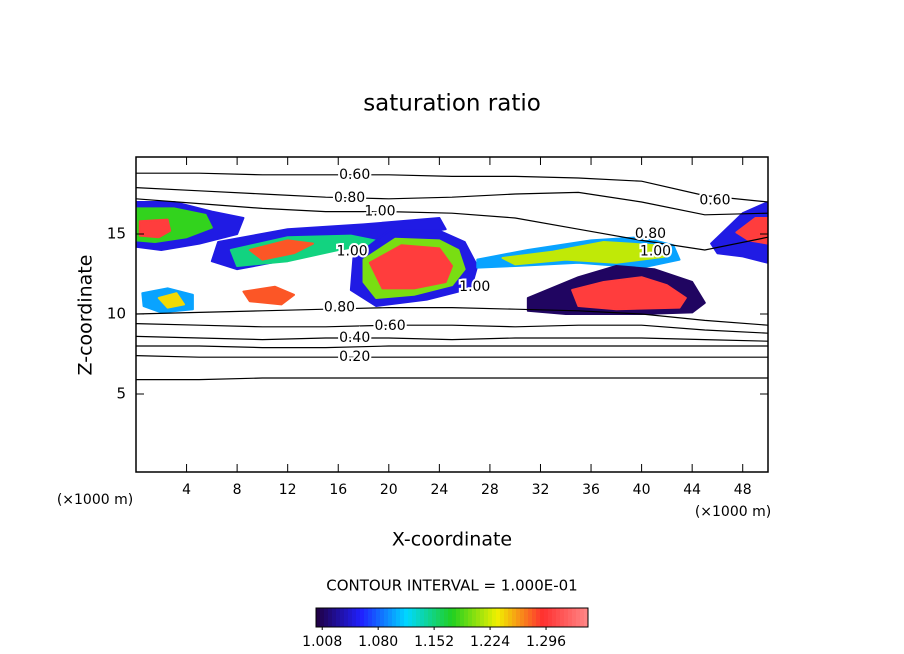  I want to click on contour-label: 0.40, so click(354, 338).